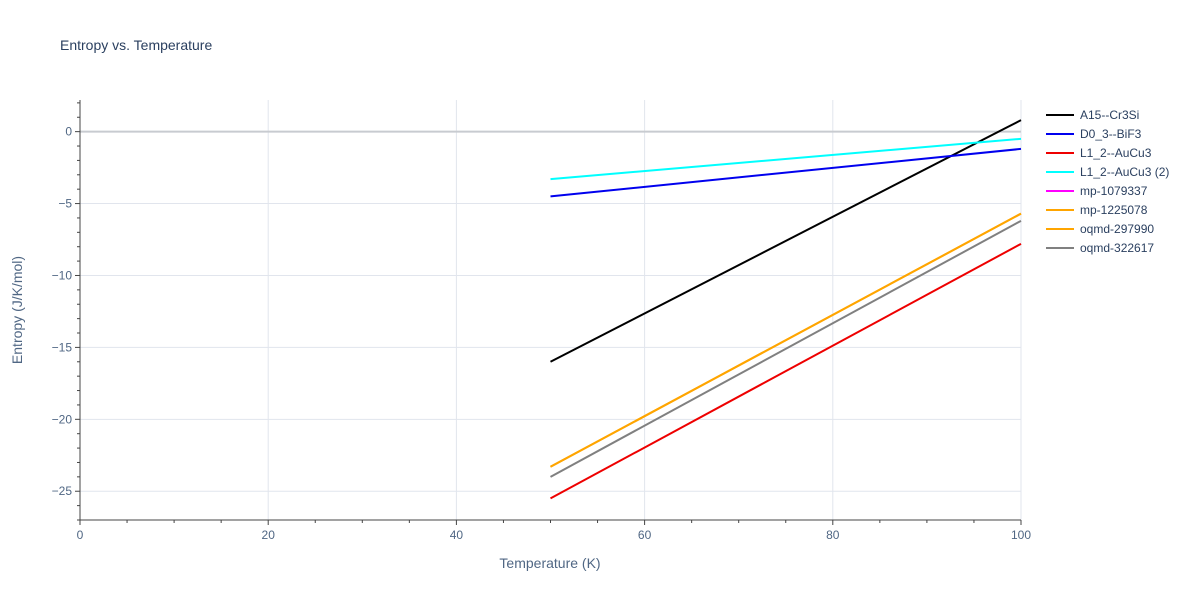 The height and width of the screenshot is (600, 1200). What do you see at coordinates (1116, 153) in the screenshot?
I see `legend-label: L1_2--AuCu3` at bounding box center [1116, 153].